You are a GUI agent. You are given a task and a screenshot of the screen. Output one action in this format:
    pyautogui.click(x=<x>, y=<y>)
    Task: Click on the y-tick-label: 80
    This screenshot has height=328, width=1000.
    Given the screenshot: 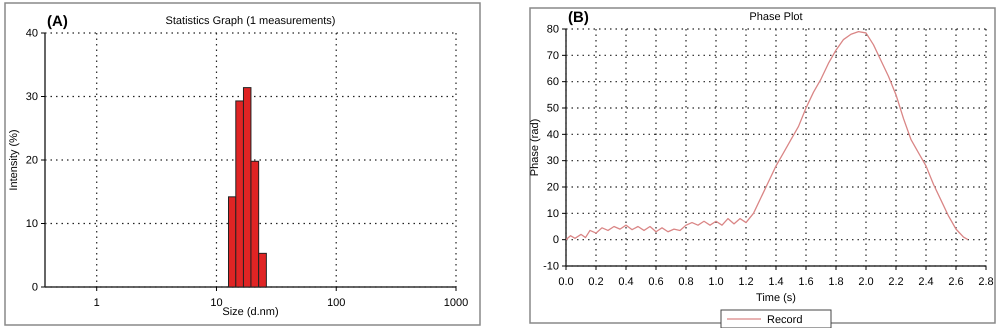 What is the action you would take?
    pyautogui.click(x=552, y=30)
    